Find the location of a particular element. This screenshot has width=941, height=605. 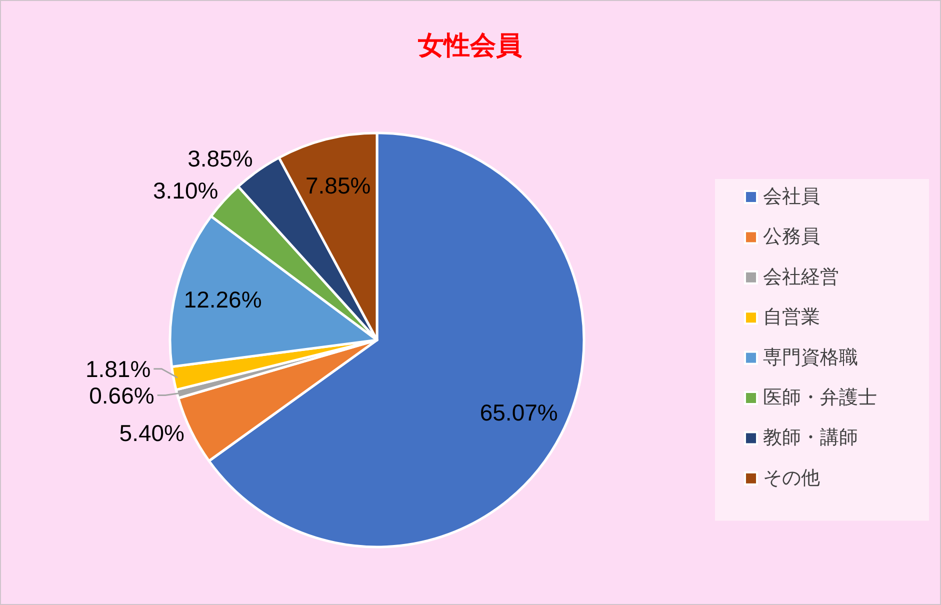

data-label: 1.81% is located at coordinates (118, 369).